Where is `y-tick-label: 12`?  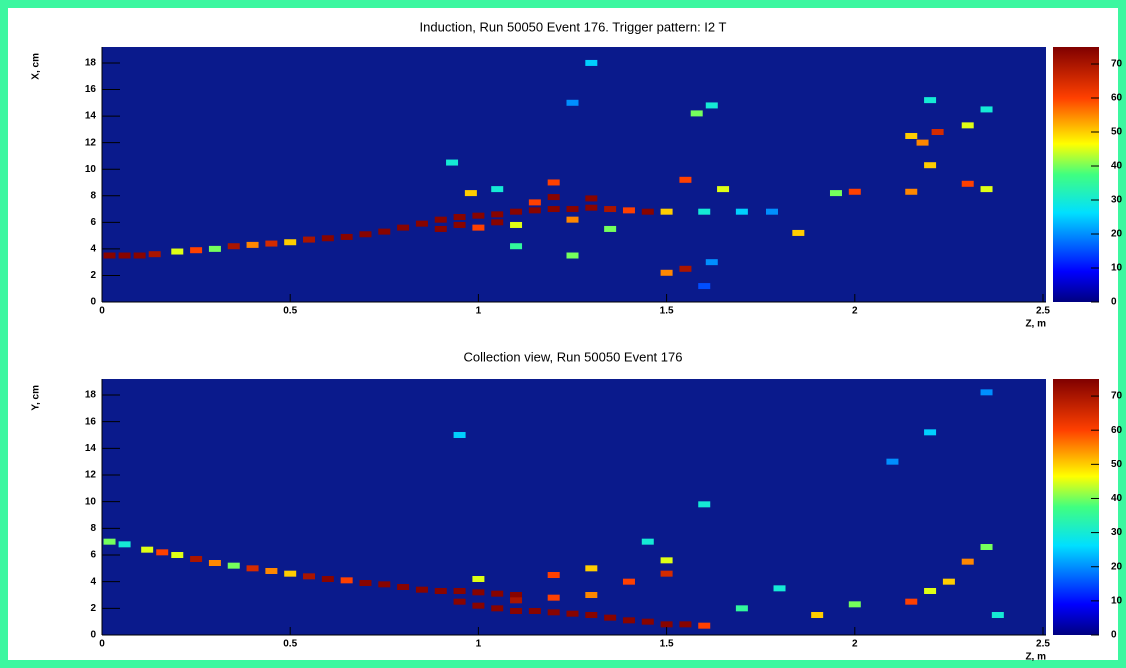 y-tick-label: 12 is located at coordinates (91, 475).